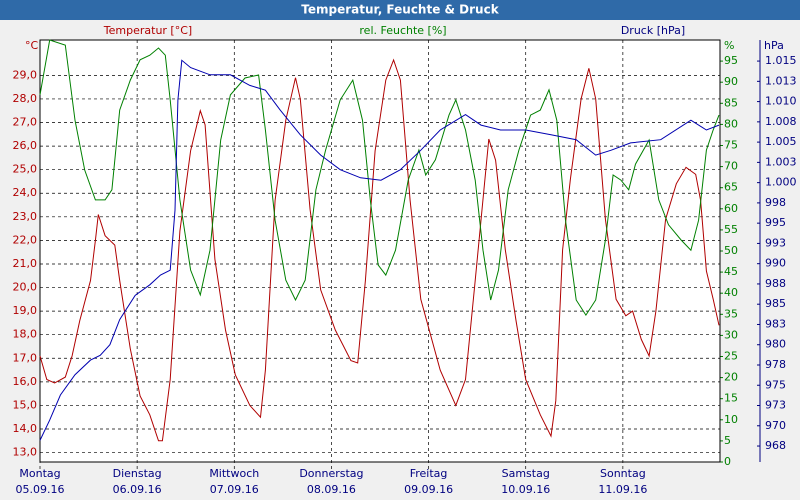 Image resolution: width=800 pixels, height=500 pixels. Describe the element at coordinates (429, 473) in the screenshot. I see `x-tick-label: Freitag` at that location.